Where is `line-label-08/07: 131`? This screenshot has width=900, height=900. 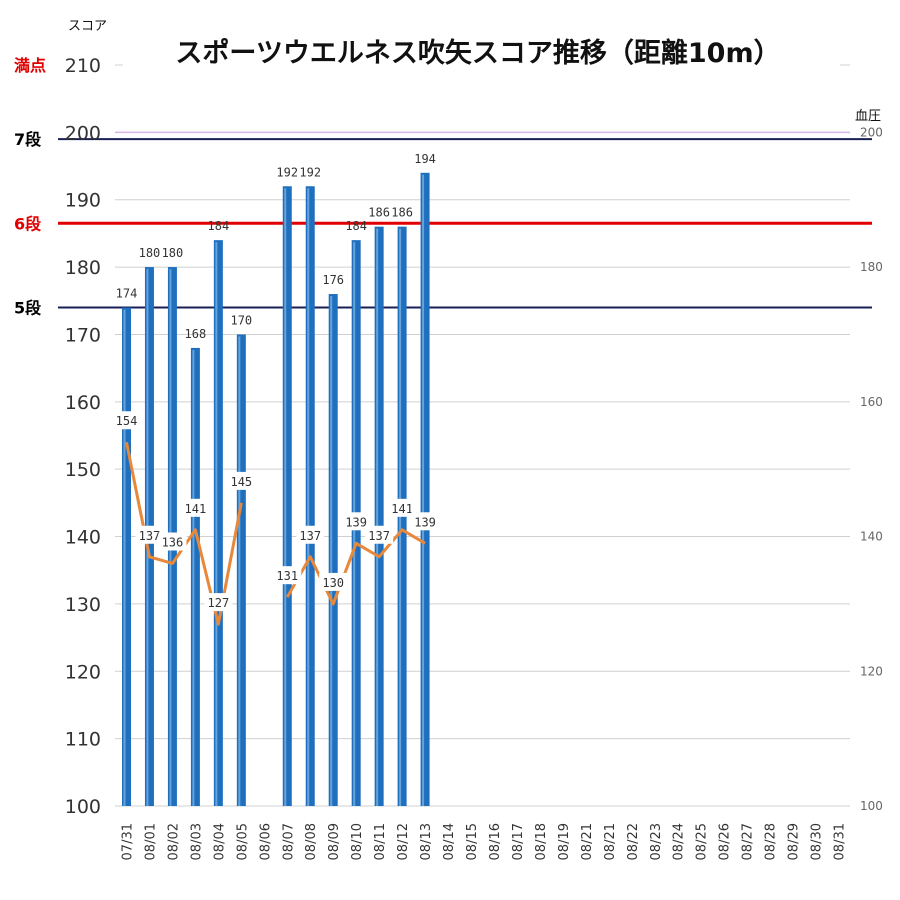 line-label-08/07: 131 is located at coordinates (287, 576).